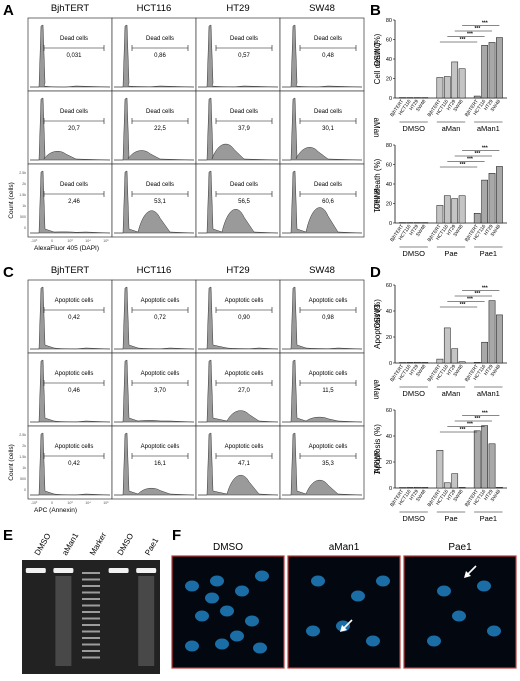 Image resolution: width=520 pixels, height=681 pixels. I want to click on gate-value: 30,1, so click(328, 129).